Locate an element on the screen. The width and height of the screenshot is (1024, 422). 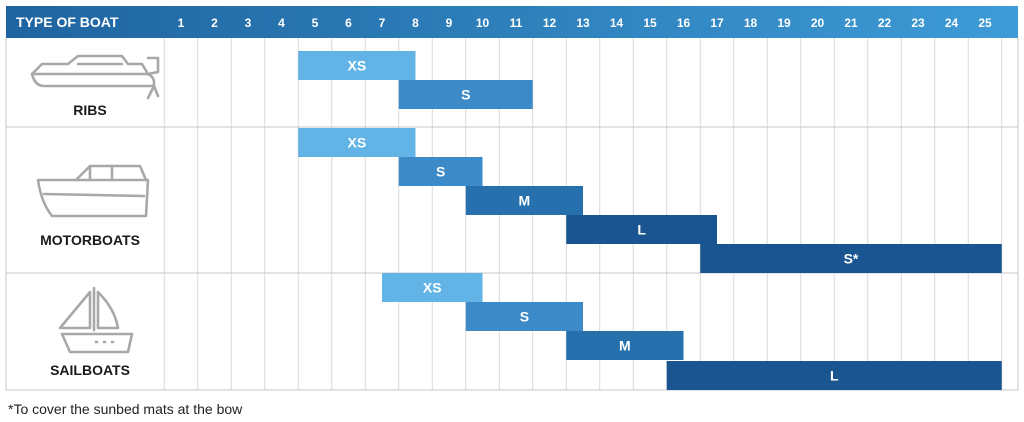
size-bar-label: S* is located at coordinates (851, 259).